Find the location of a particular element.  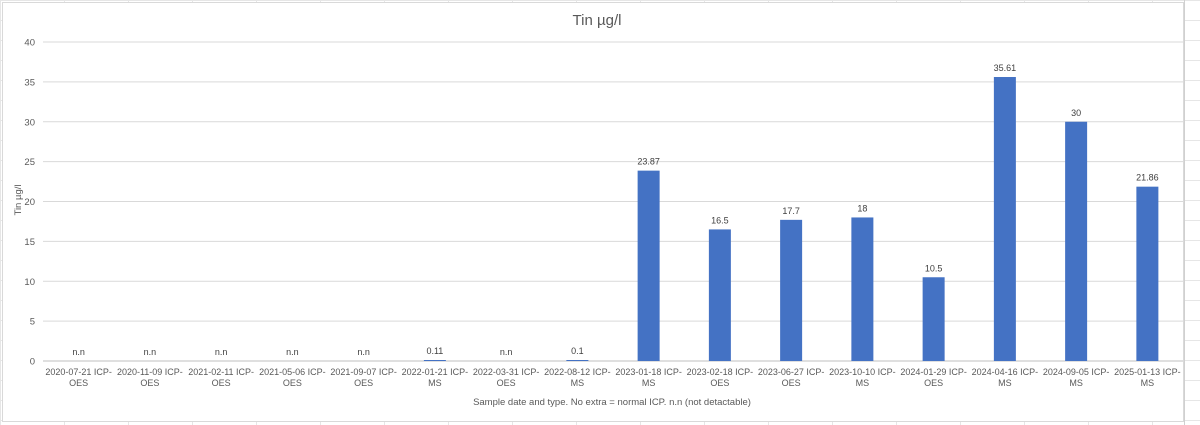

y-tick-label: 5 is located at coordinates (32, 322).